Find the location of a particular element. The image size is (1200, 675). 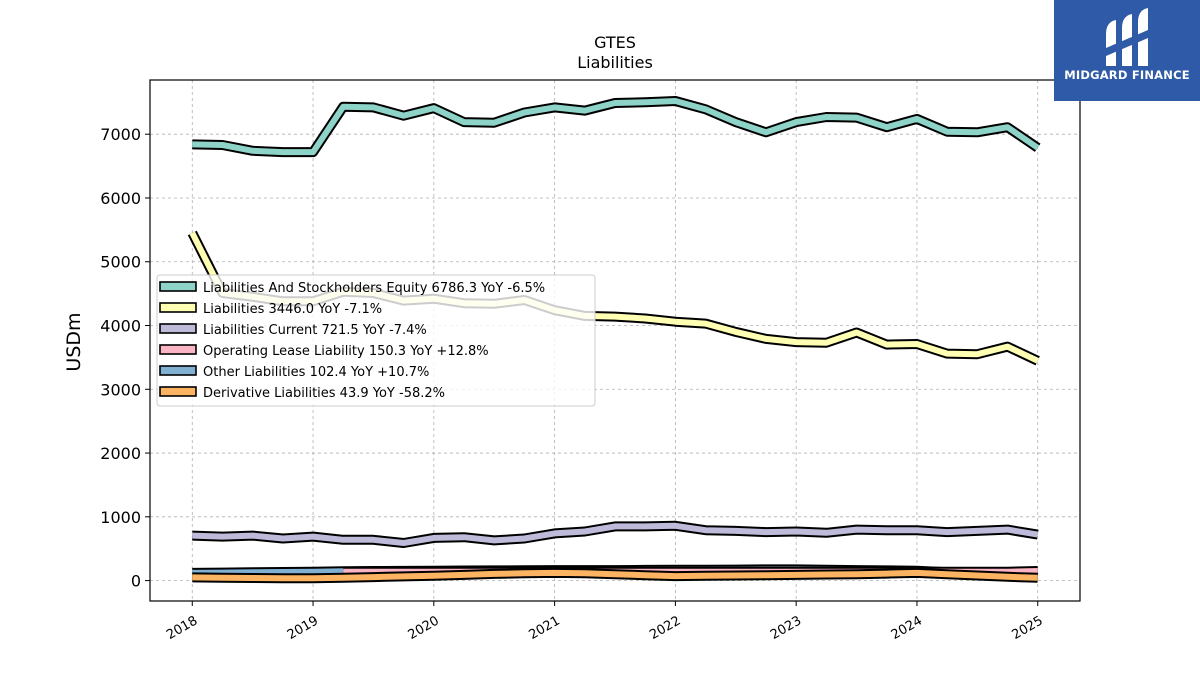

legend-box is located at coordinates (376, 340).